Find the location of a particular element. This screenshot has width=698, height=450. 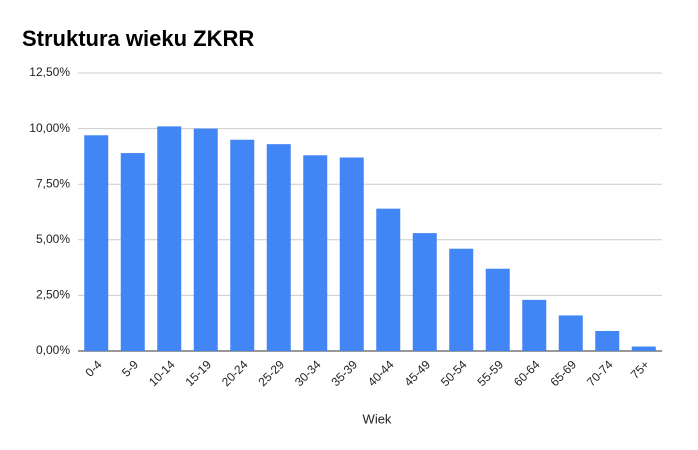

x-tick-label: 15-19 is located at coordinates (199, 373).